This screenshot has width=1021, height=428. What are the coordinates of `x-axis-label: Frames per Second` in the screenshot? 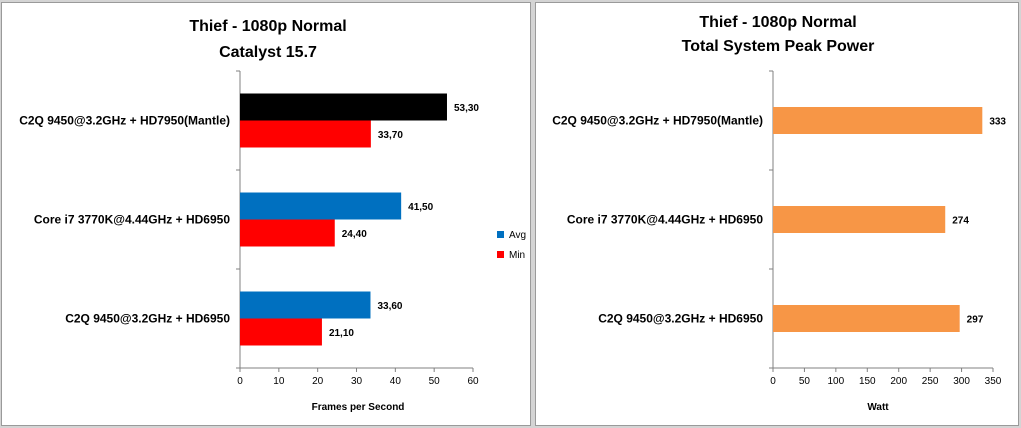 It's located at (358, 407).